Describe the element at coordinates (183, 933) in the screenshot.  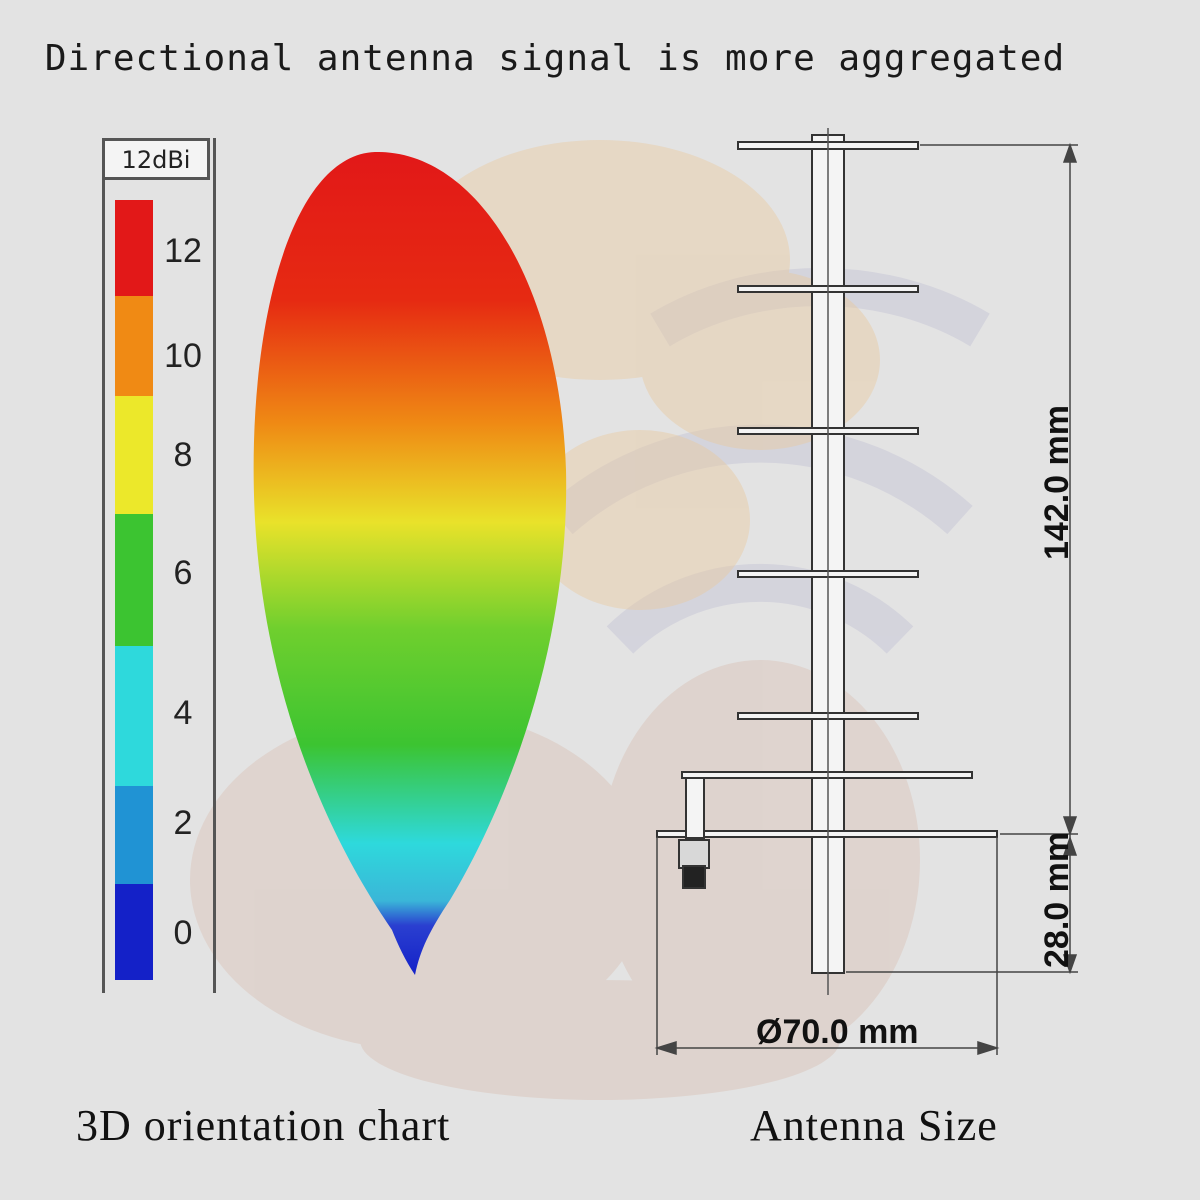
I see `colorbar-tick-label: 0` at that location.